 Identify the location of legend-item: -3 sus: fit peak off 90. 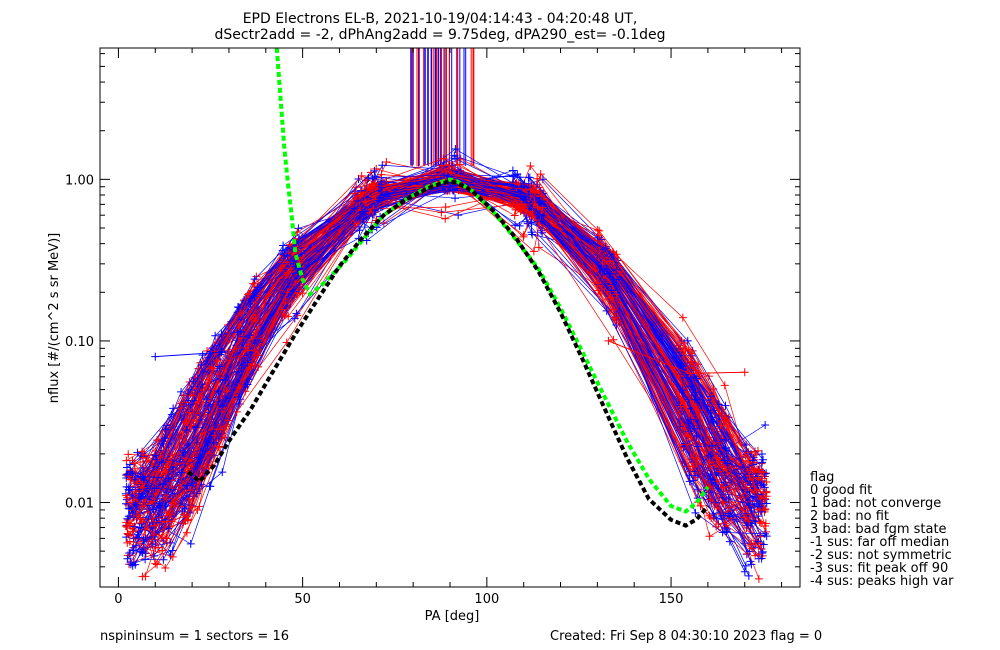
(879, 568).